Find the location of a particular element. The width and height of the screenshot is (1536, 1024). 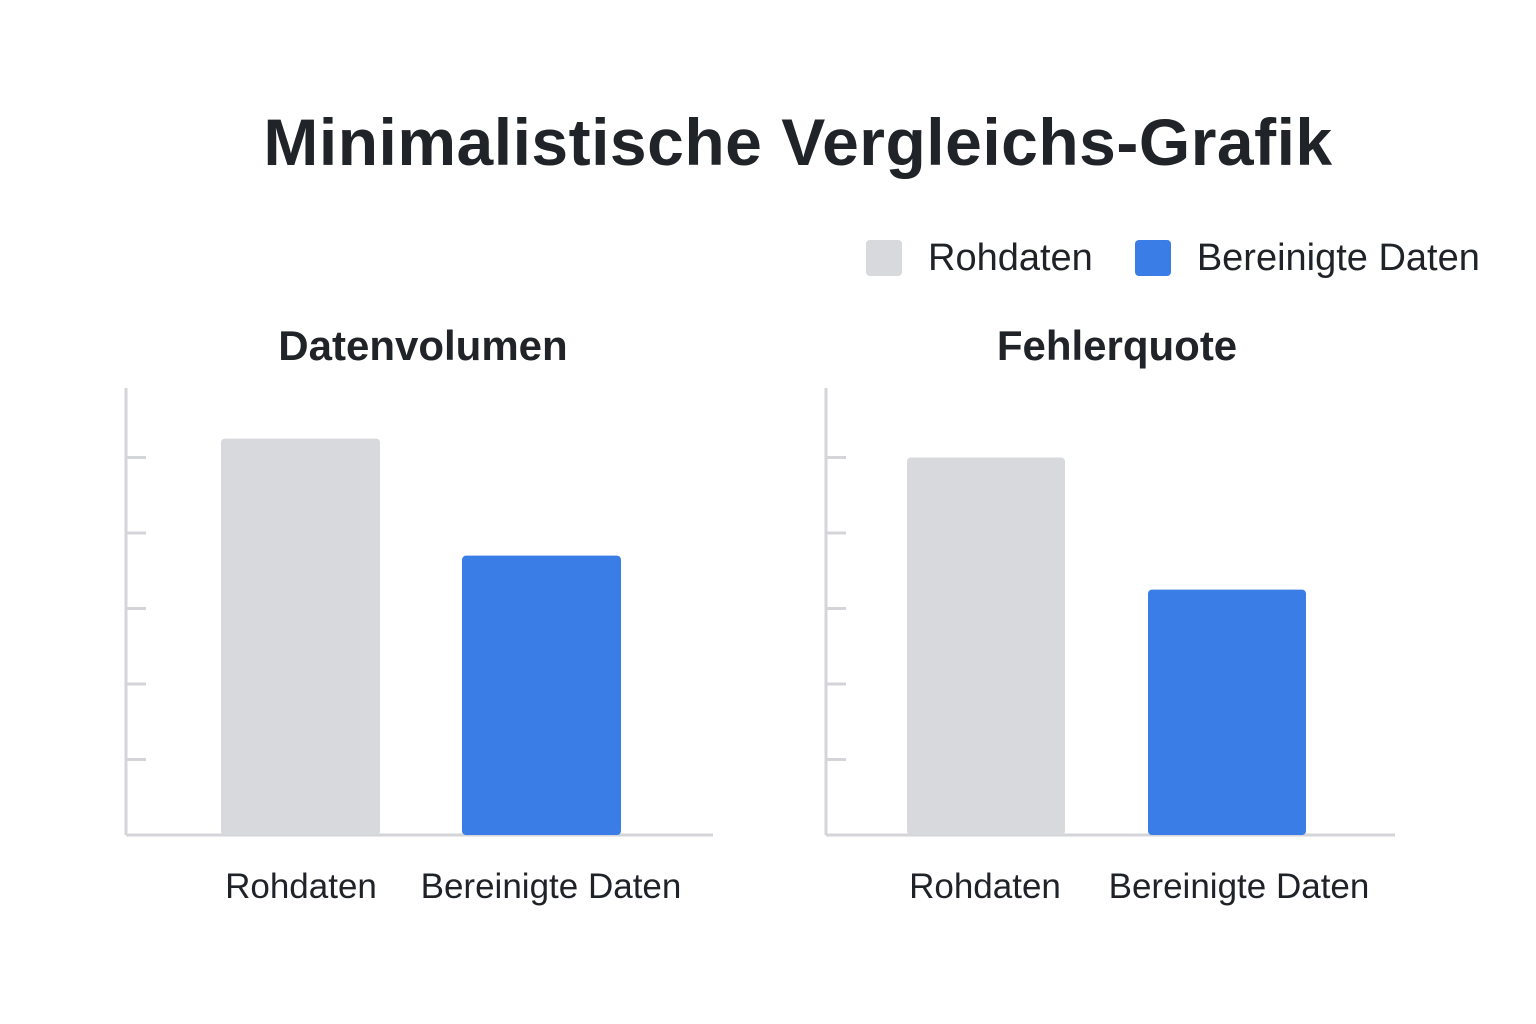

chart-title-1: Fehlerquote is located at coordinates (1117, 345).